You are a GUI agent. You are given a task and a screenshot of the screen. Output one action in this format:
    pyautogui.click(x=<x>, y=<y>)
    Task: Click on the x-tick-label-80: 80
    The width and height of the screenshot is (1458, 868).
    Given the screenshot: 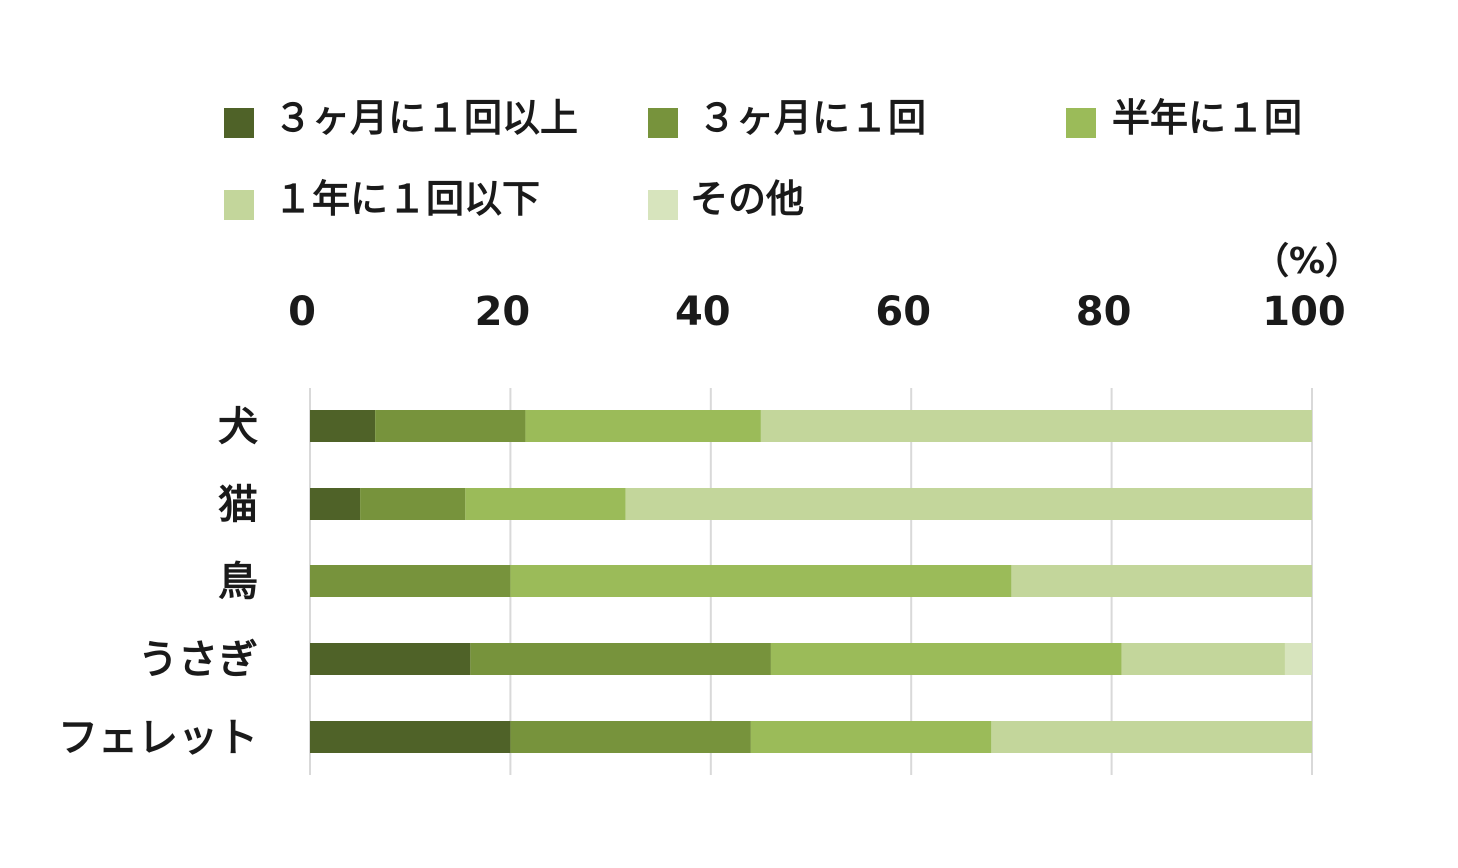 What is the action you would take?
    pyautogui.click(x=1104, y=312)
    